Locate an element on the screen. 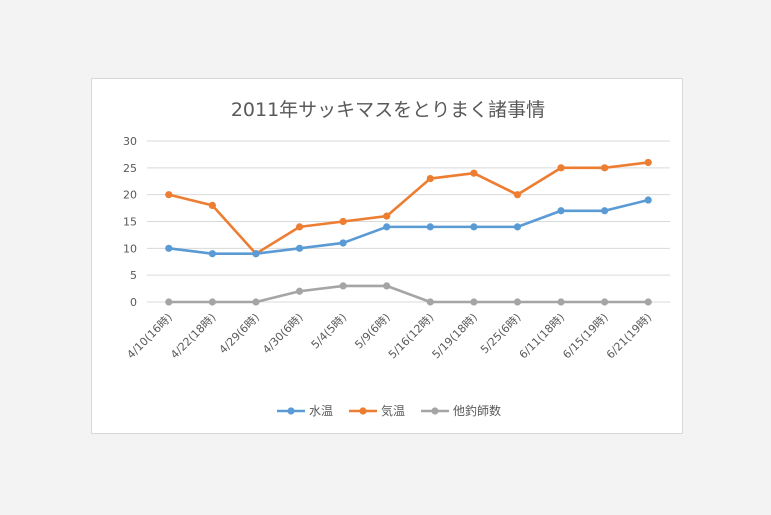 The height and width of the screenshot is (515, 771). legend-label: 水温 is located at coordinates (321, 411).